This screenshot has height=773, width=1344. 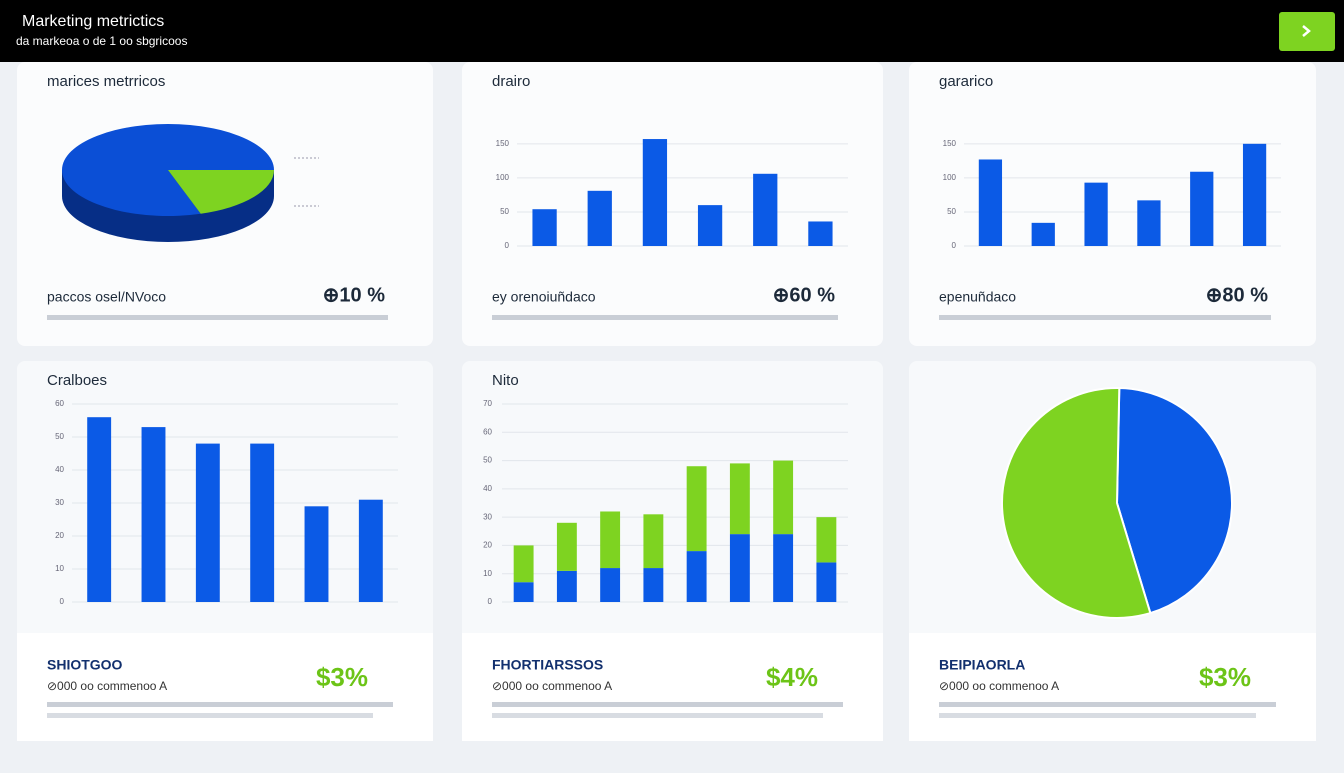 I want to click on panel-title: gararico, so click(x=966, y=81).